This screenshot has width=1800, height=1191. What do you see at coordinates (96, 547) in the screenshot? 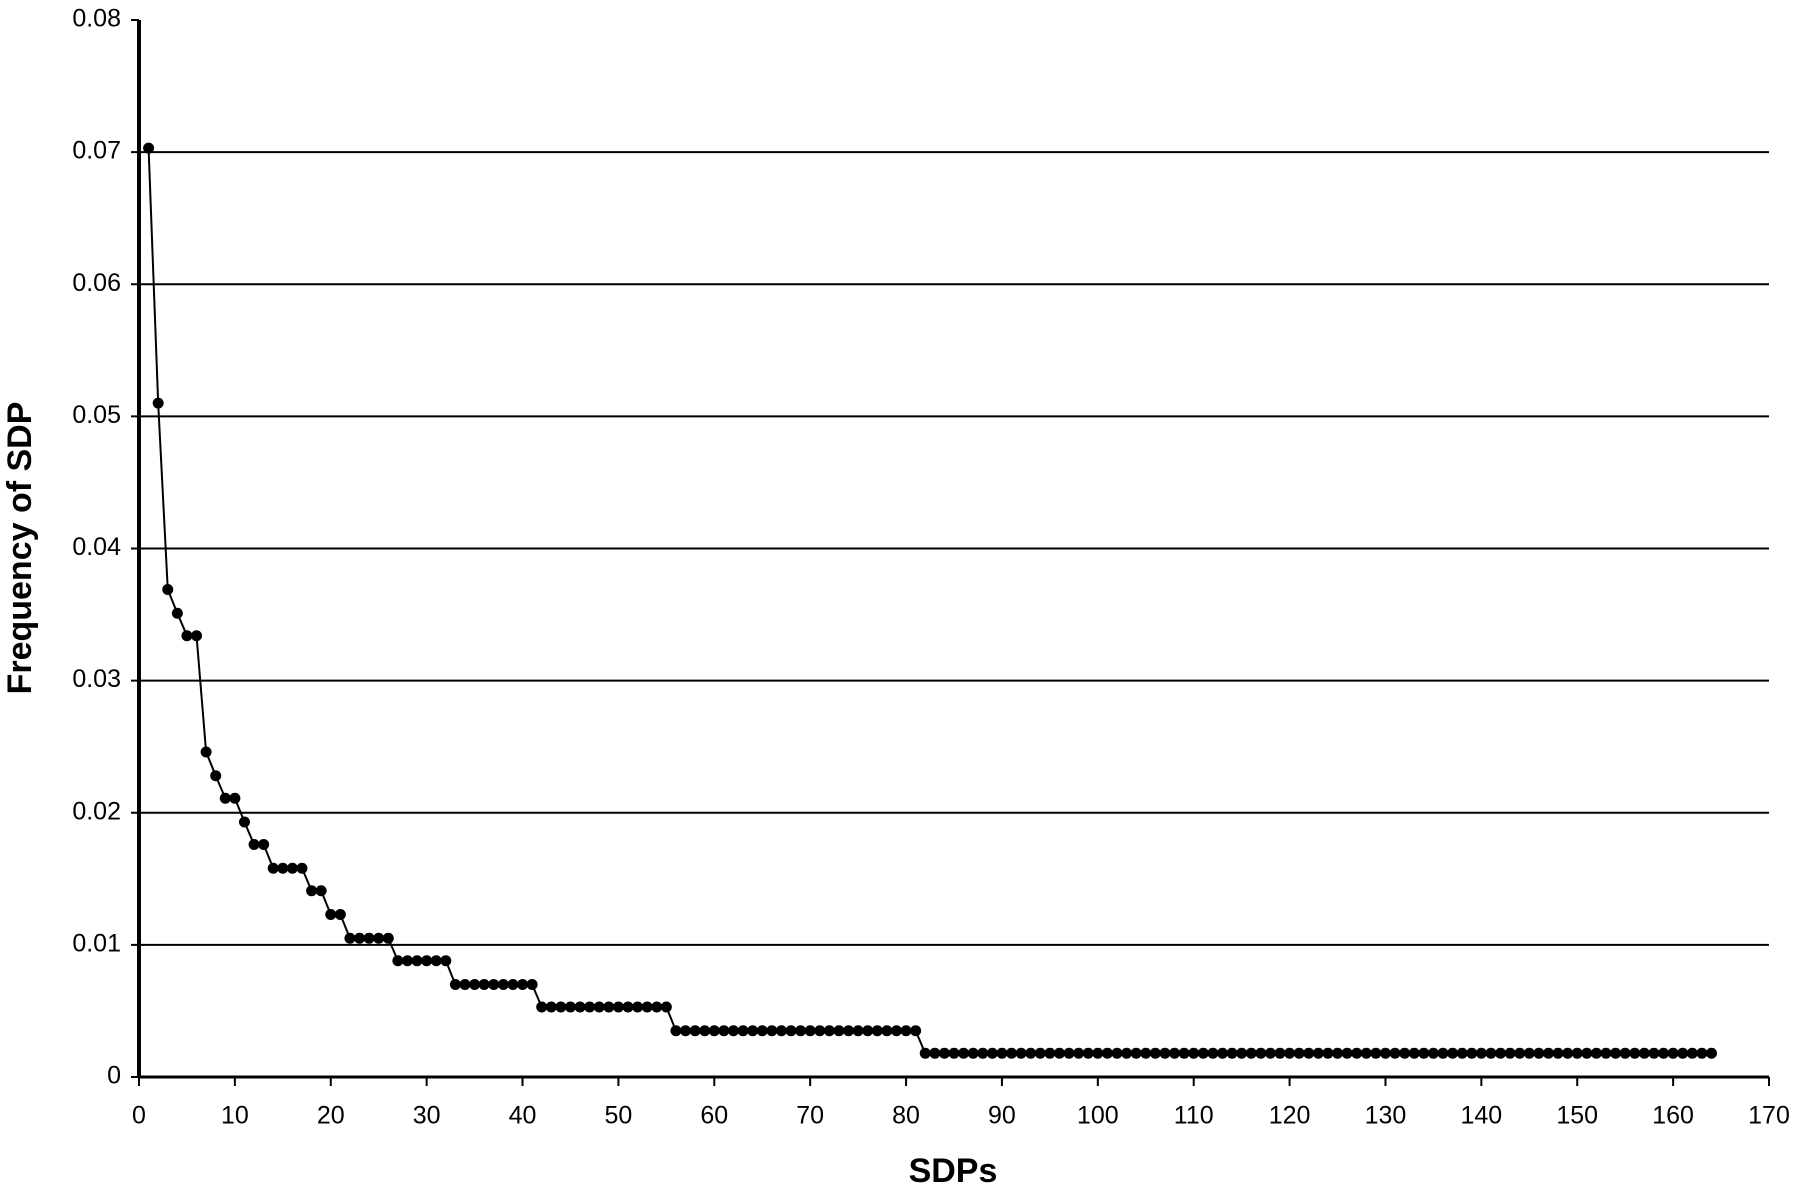
I see `y-tick-label: 0.04` at bounding box center [96, 547].